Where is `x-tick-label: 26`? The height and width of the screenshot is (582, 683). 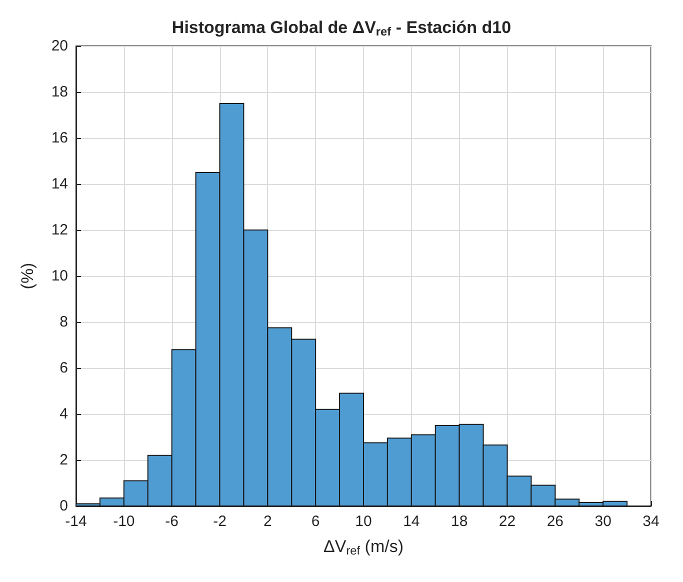 x-tick-label: 26 is located at coordinates (555, 521).